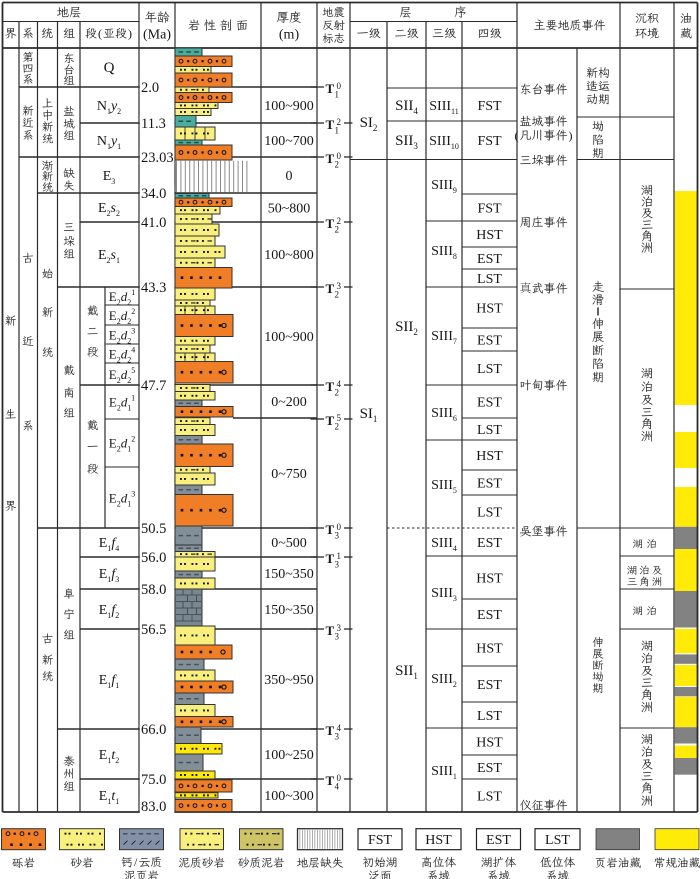 The image size is (700, 879). What do you see at coordinates (369, 415) in the screenshot?
I see `svg-text: SI1` at bounding box center [369, 415].